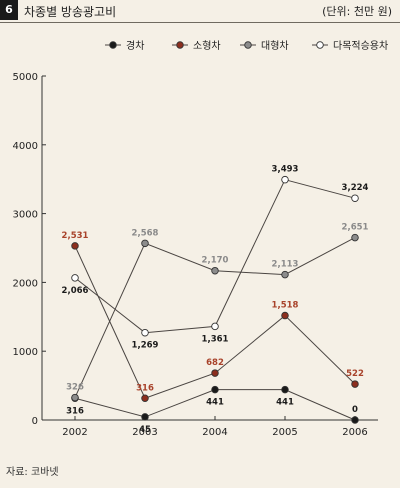 The image size is (400, 488). Describe the element at coordinates (355, 228) in the screenshot. I see `data-label: 2,651` at that location.